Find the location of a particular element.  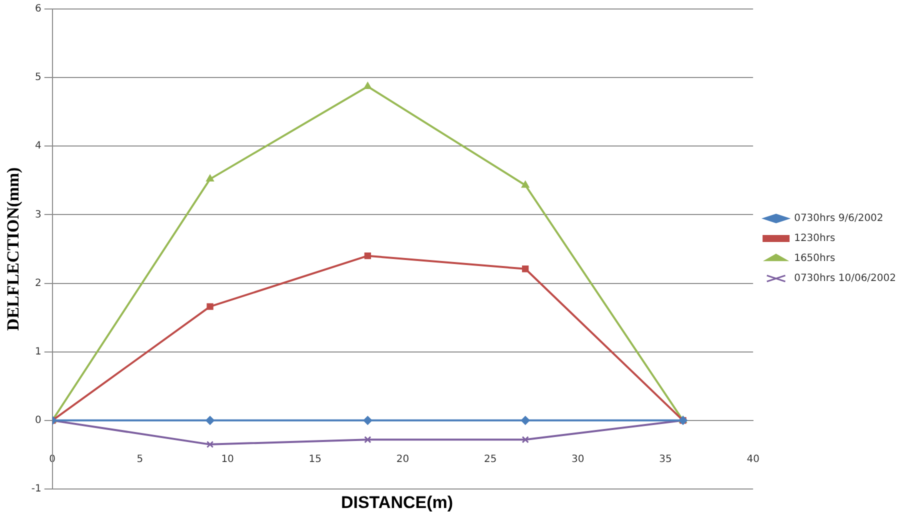

y-axis-title: DELFLECTION(mm) is located at coordinates (13, 249).